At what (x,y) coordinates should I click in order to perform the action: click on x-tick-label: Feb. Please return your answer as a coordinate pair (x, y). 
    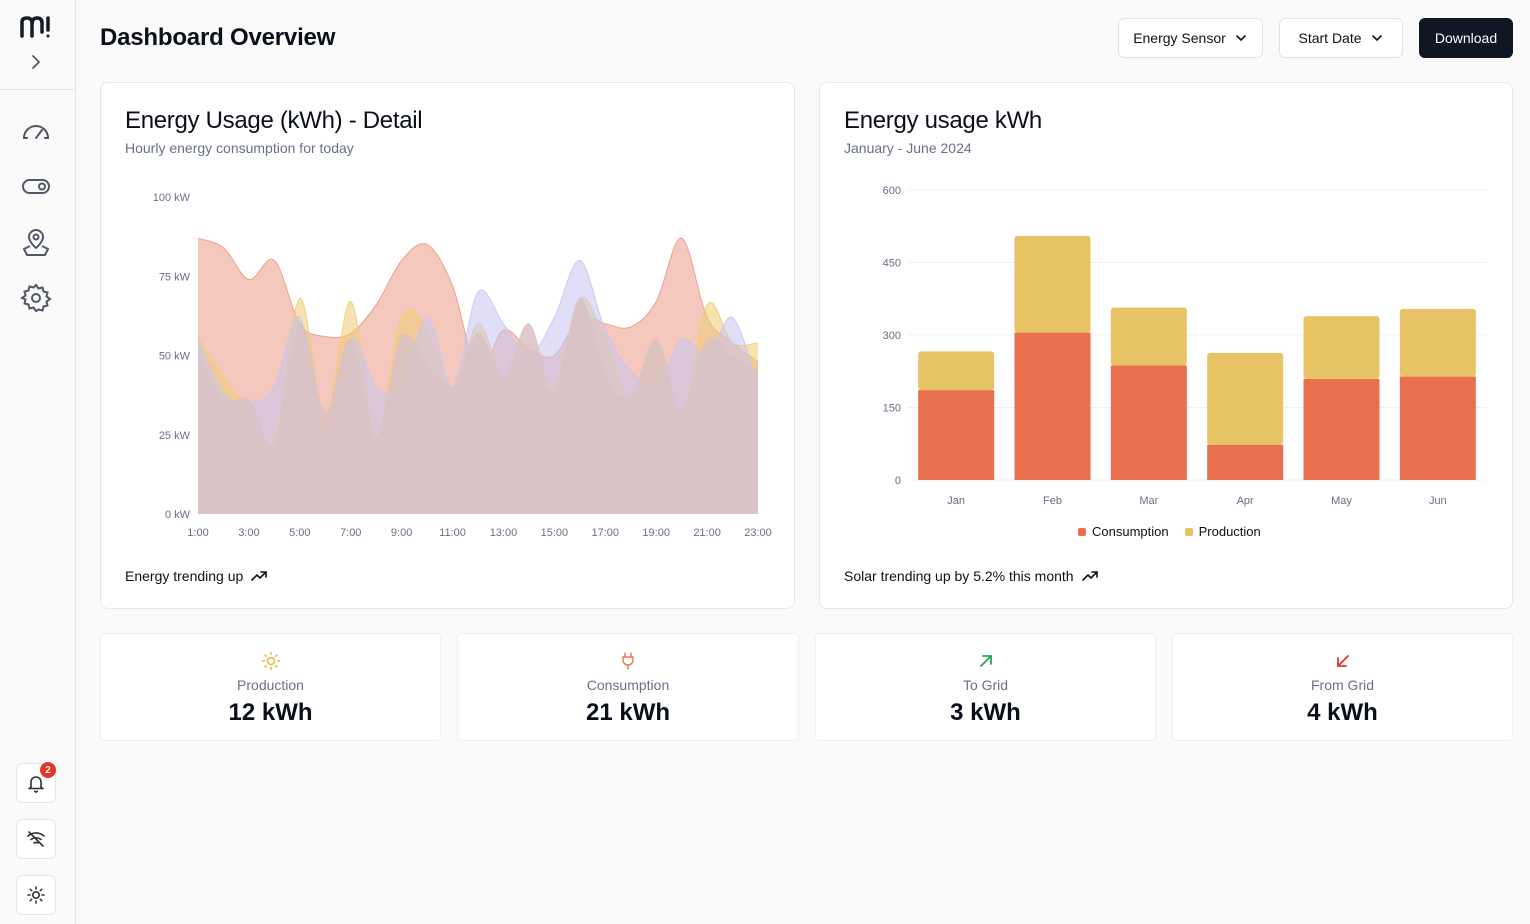
    Looking at the image, I should click on (1052, 501).